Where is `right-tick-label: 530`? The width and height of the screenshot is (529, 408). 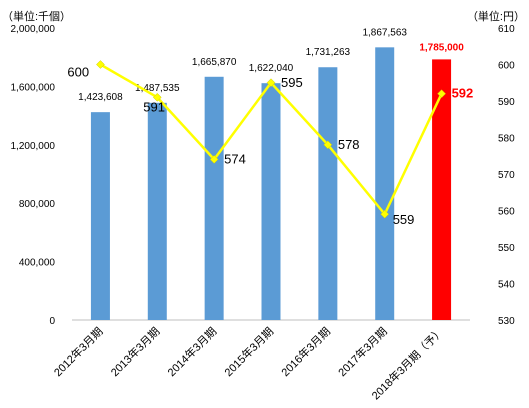
right-tick-label: 530 is located at coordinates (506, 321).